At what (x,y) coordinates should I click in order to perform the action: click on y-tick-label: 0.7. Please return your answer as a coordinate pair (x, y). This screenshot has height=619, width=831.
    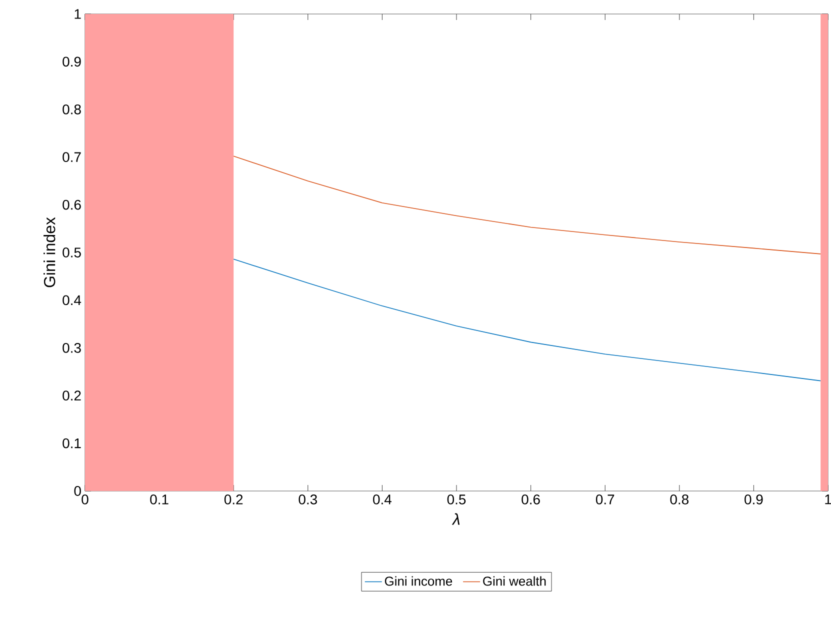
    Looking at the image, I should click on (71, 157).